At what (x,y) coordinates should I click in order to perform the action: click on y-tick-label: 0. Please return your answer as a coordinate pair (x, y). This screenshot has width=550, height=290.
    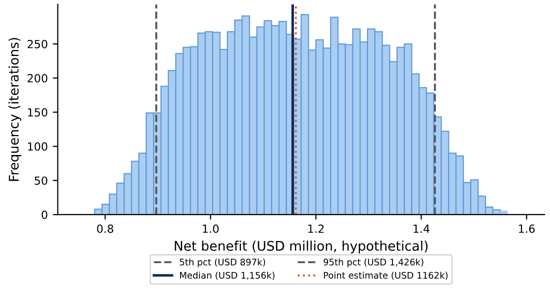
    Looking at the image, I should click on (45, 214).